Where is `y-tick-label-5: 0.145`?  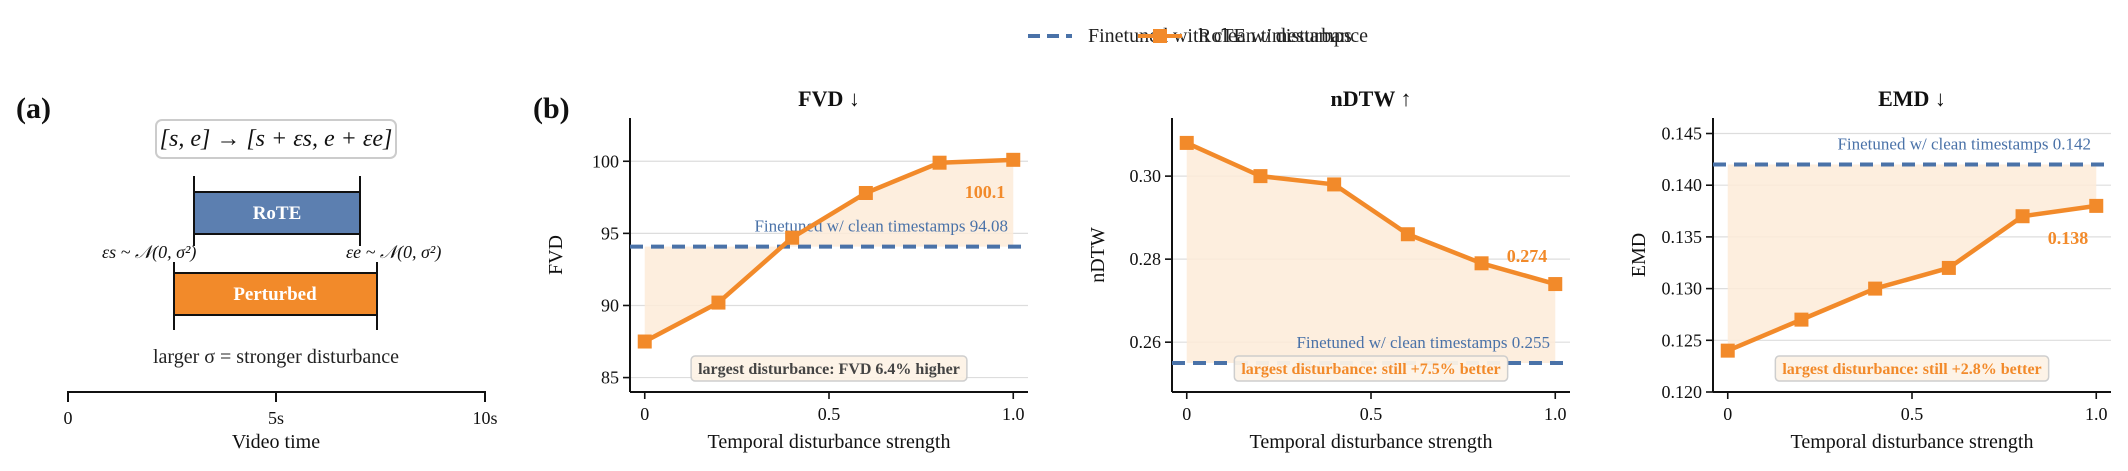 y-tick-label-5: 0.145 is located at coordinates (1682, 134).